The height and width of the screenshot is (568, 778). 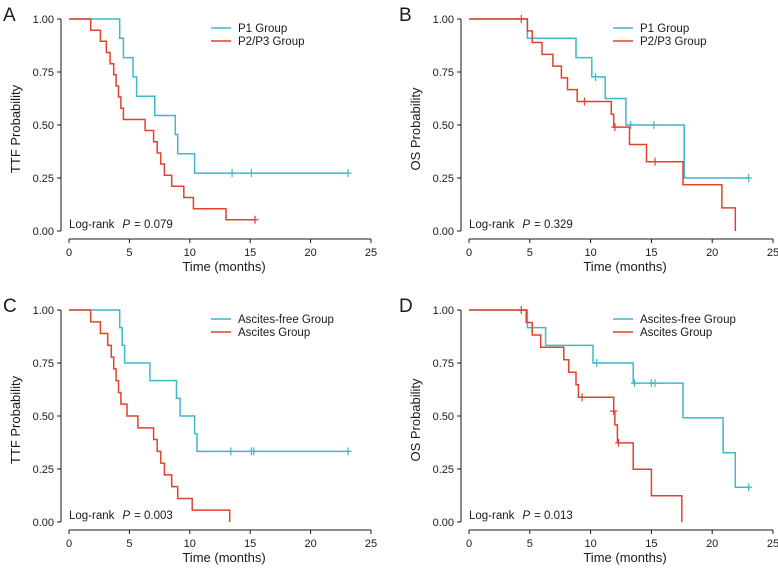 I want to click on panel-letter: C, so click(x=10, y=306).